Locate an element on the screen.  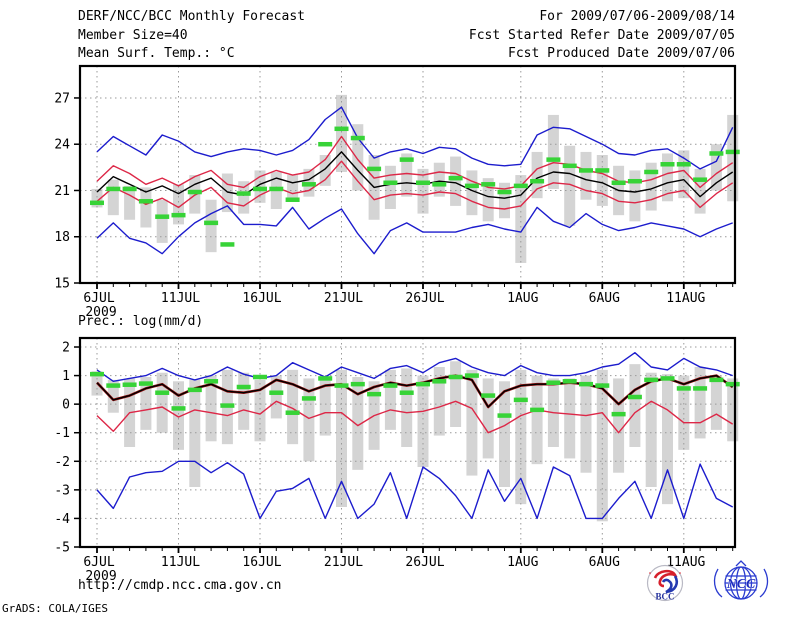
series-red-upper is located at coordinates (415, 162).